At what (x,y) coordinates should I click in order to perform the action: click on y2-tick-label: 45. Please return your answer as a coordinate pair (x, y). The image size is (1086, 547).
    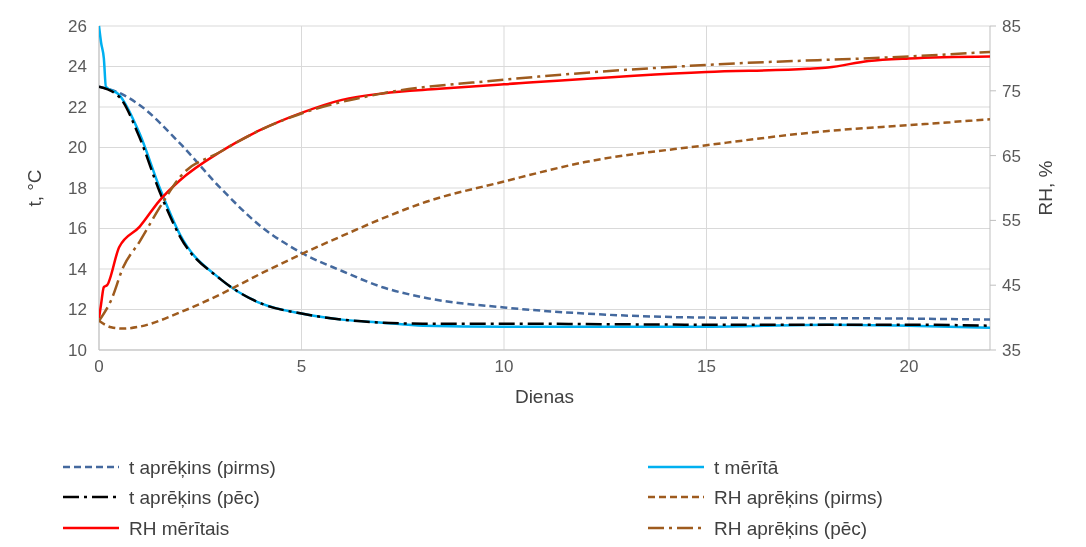
    Looking at the image, I should click on (1011, 286).